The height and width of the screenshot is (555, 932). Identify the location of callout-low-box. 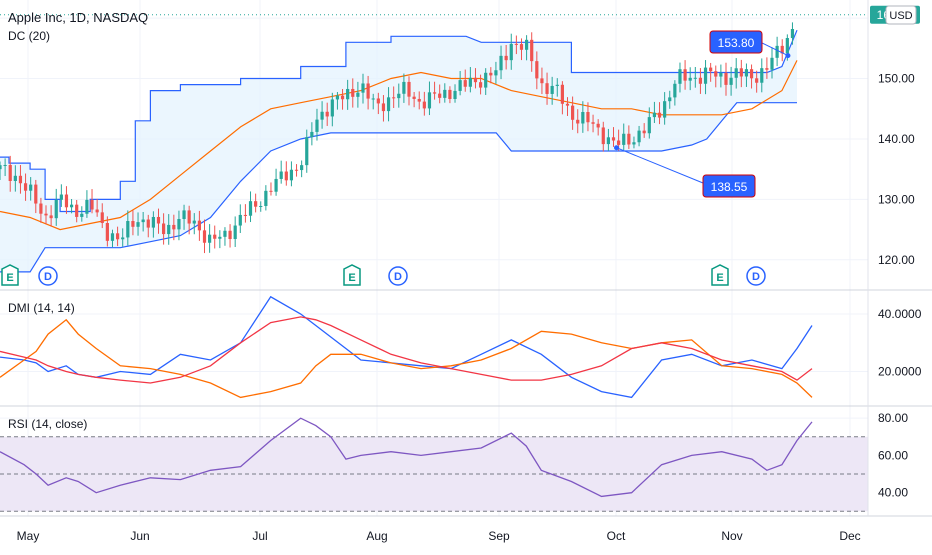
(729, 186).